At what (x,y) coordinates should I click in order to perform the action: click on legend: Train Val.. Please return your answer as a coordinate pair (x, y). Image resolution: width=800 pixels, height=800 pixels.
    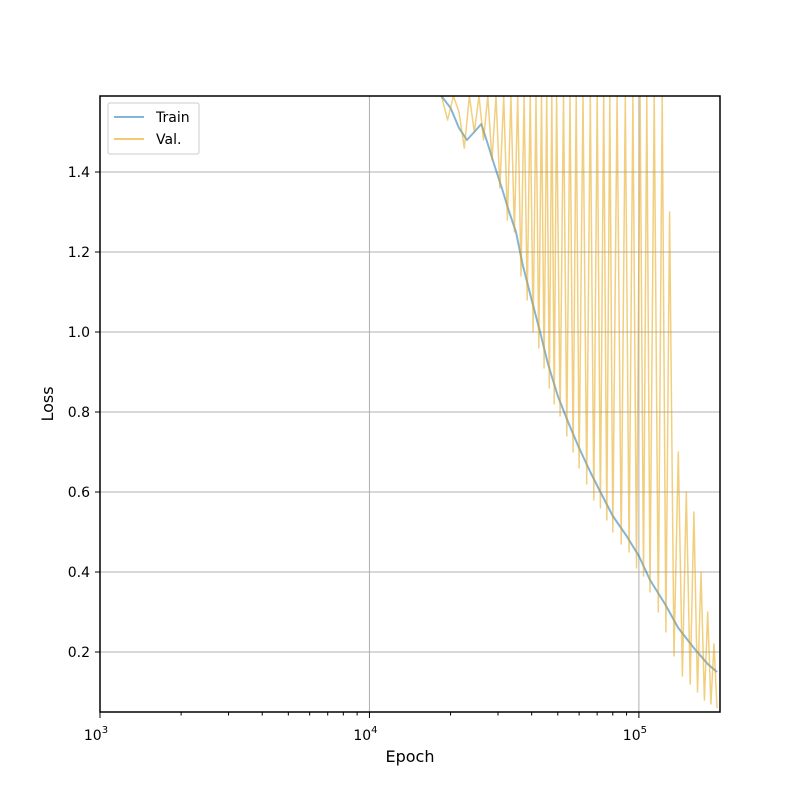
    Looking at the image, I should click on (153, 128).